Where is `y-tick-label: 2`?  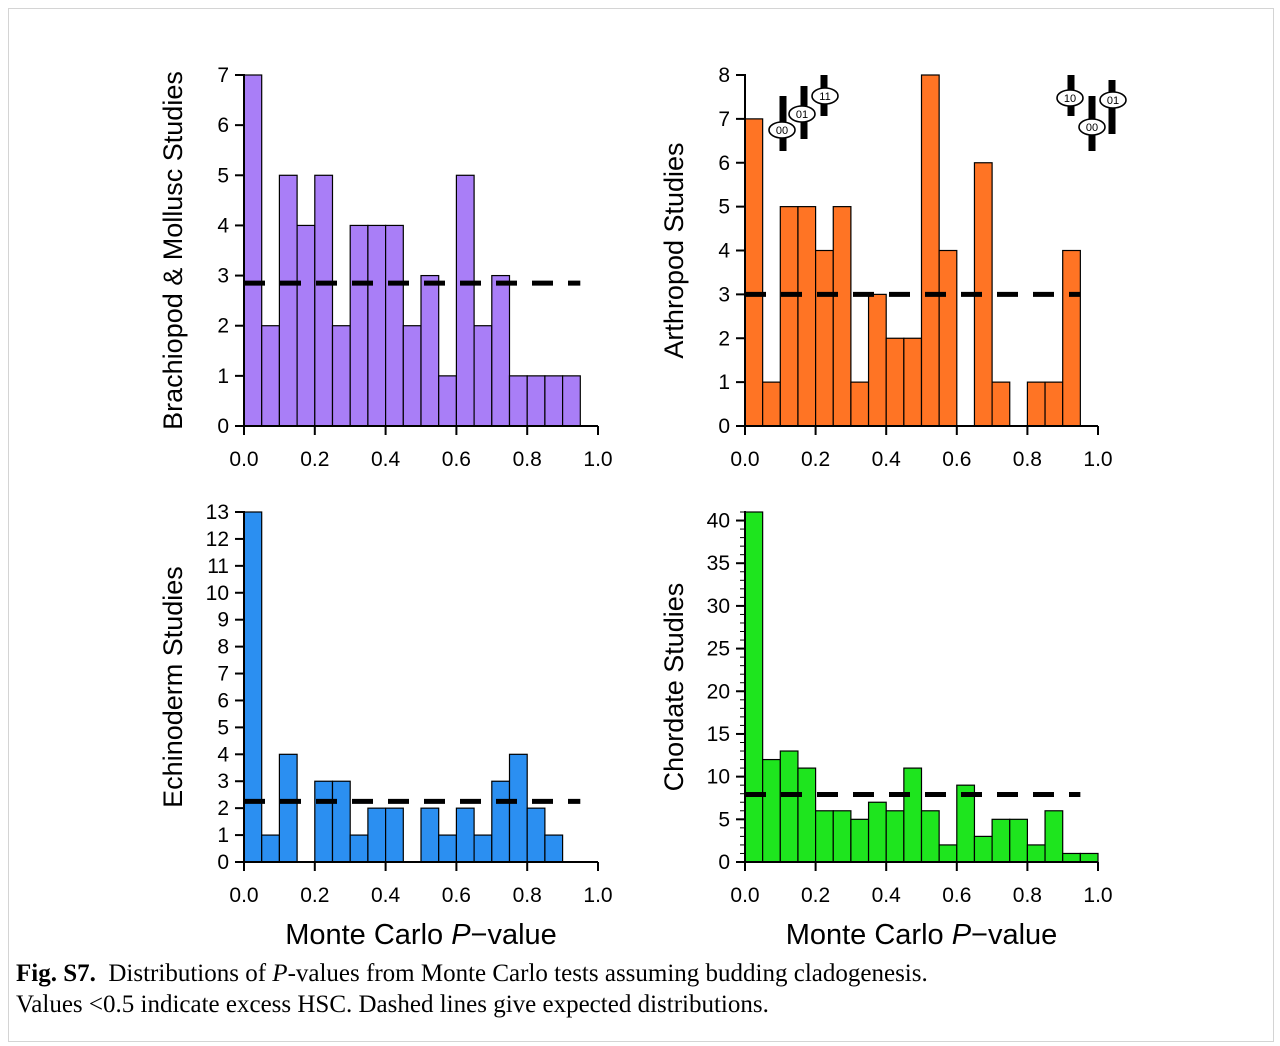 y-tick-label: 2 is located at coordinates (223, 326).